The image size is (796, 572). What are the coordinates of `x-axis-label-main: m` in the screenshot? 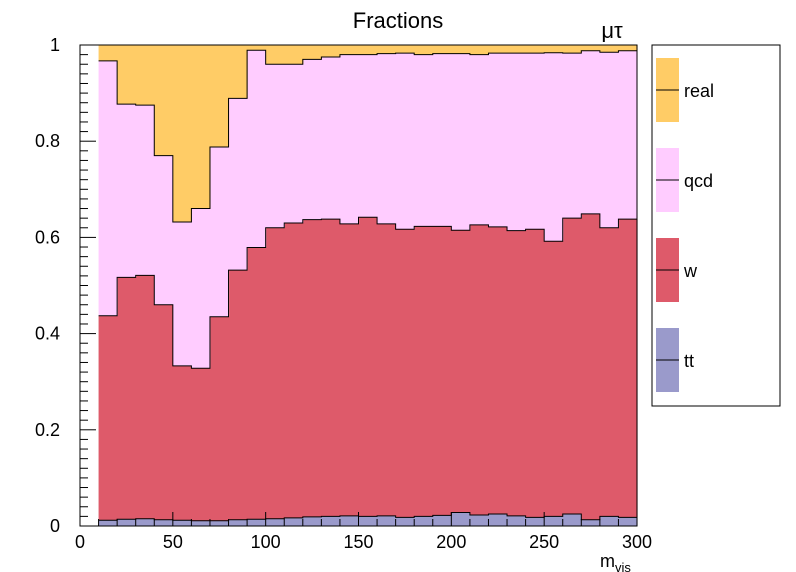 It's located at (607, 561).